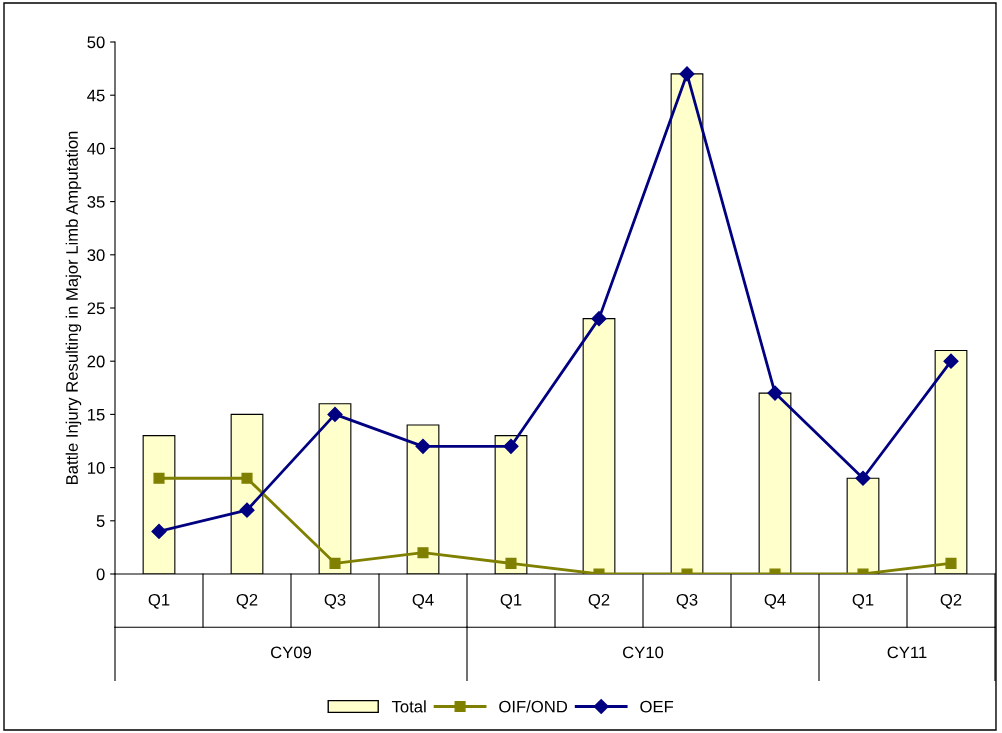 This screenshot has height=733, width=1002. What do you see at coordinates (408, 706) in the screenshot?
I see `legend-label: Total` at bounding box center [408, 706].